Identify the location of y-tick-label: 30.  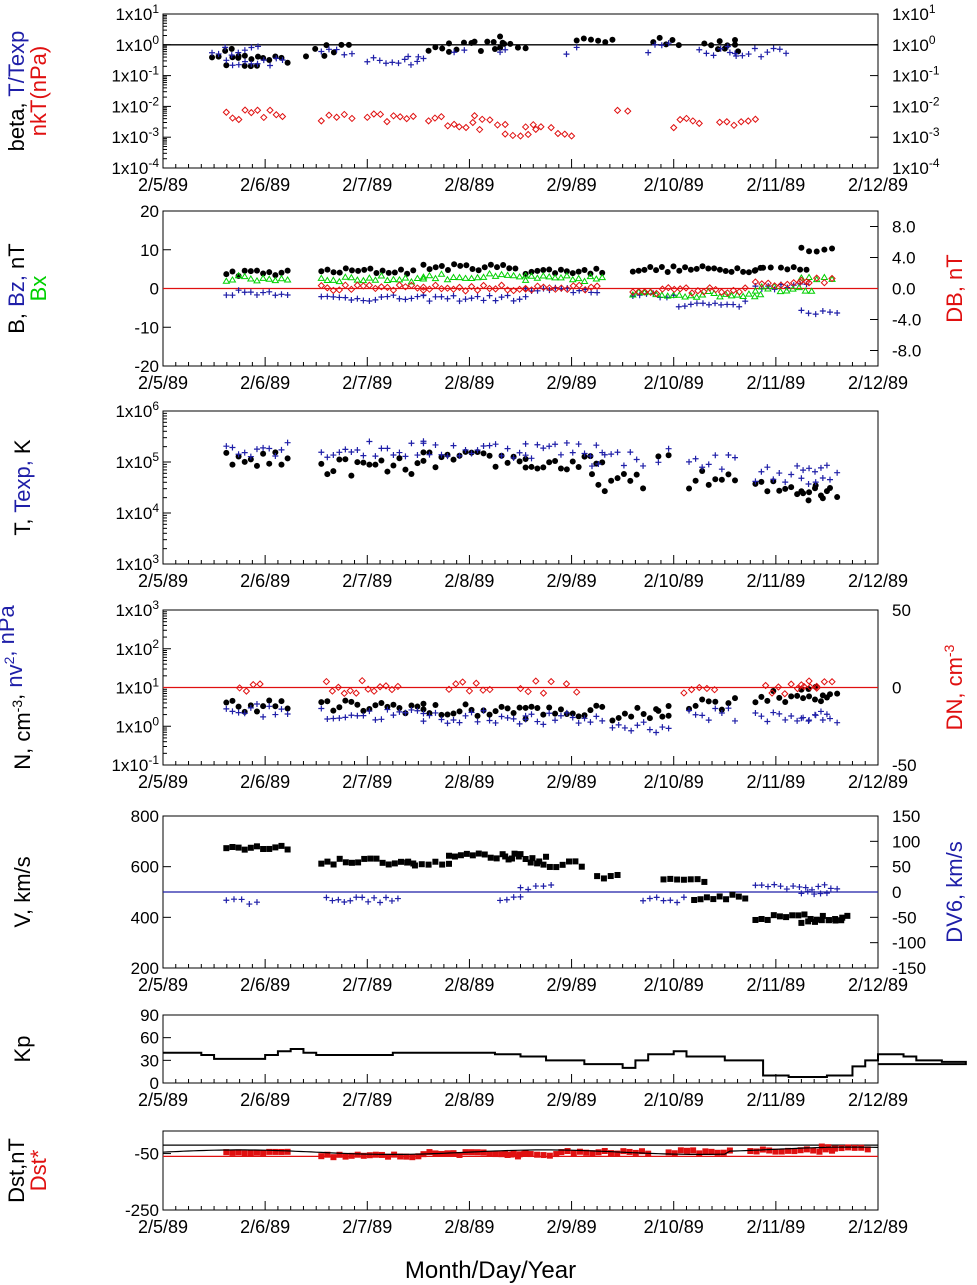
(149, 1060).